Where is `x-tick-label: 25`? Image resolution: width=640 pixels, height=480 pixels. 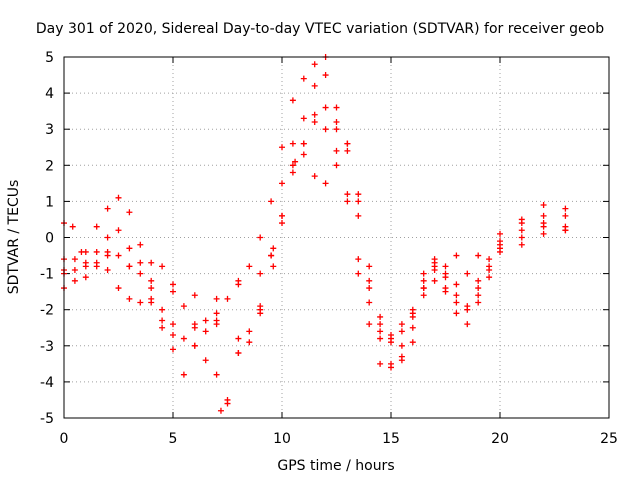
x-tick-label: 25 is located at coordinates (609, 439).